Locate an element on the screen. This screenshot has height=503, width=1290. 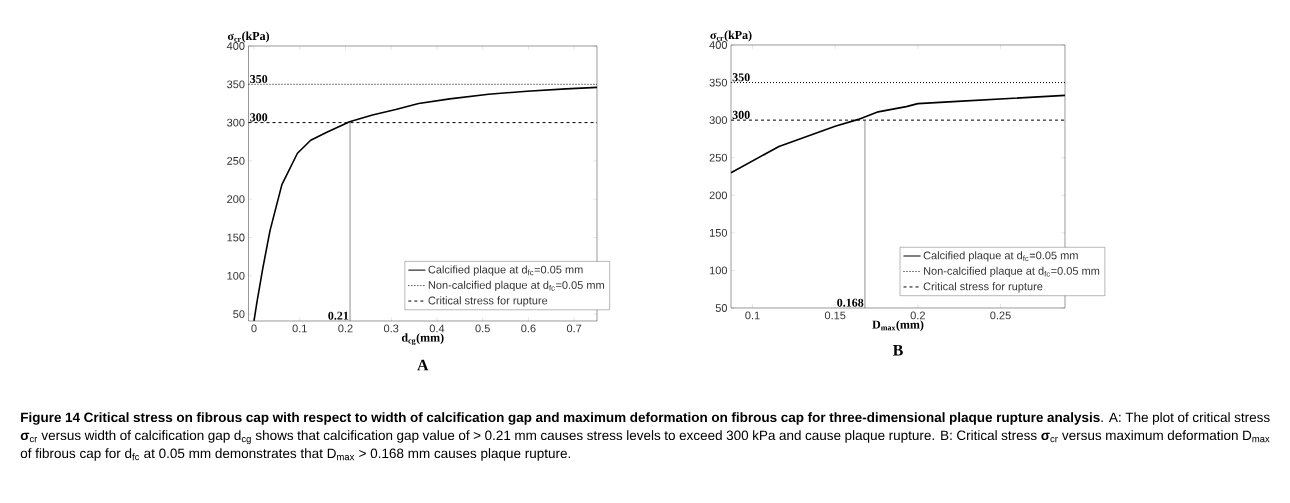
x-tick-label: 0.4 is located at coordinates (437, 328).